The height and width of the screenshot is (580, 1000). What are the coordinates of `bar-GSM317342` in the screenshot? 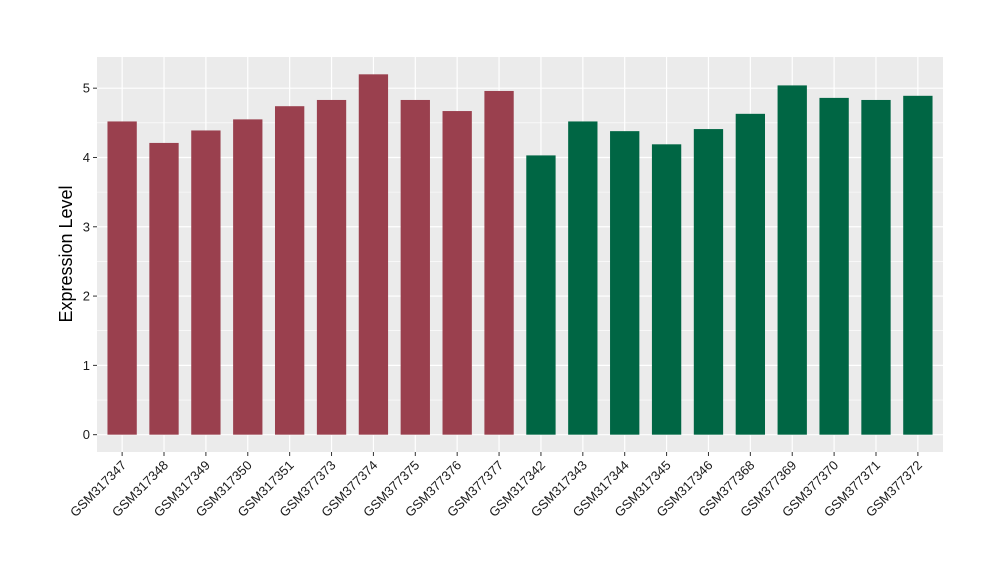 It's located at (541, 295).